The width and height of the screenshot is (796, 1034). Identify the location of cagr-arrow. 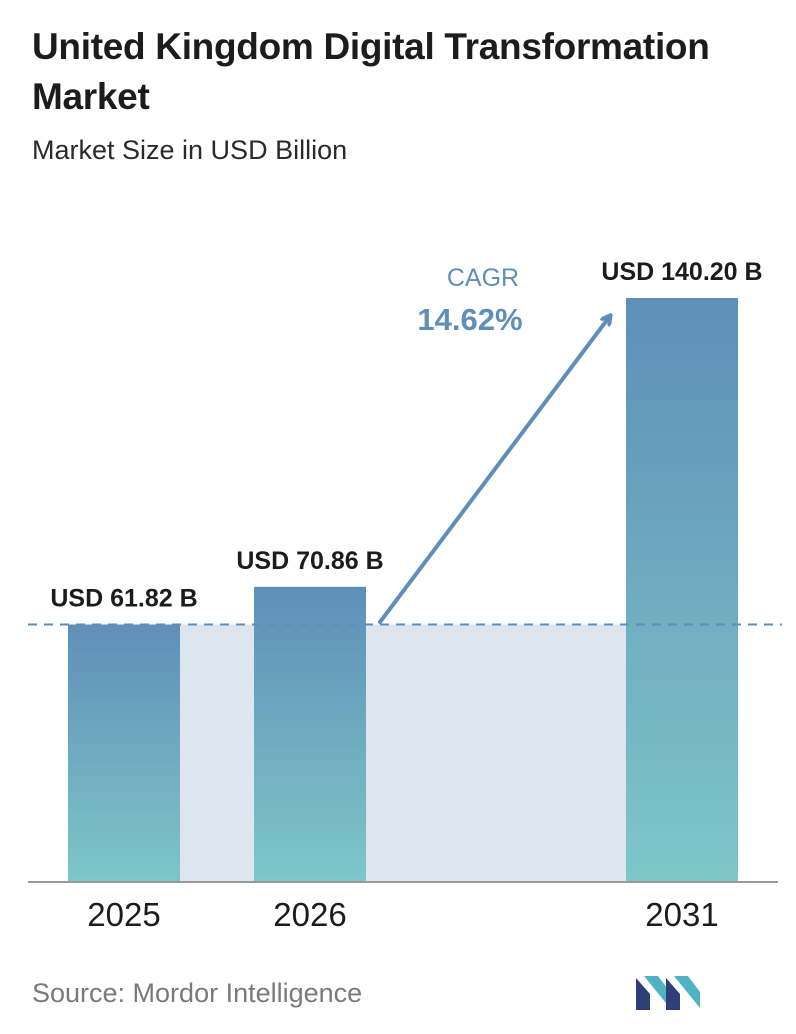
(494, 470).